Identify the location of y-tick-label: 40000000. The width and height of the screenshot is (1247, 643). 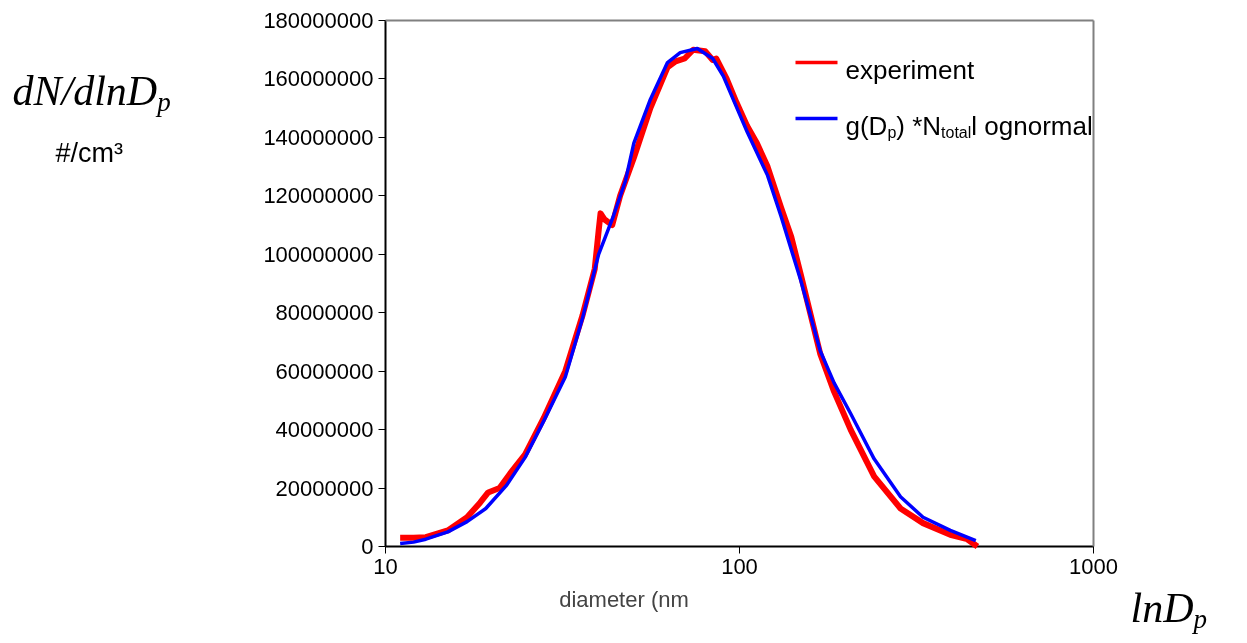
(324, 430).